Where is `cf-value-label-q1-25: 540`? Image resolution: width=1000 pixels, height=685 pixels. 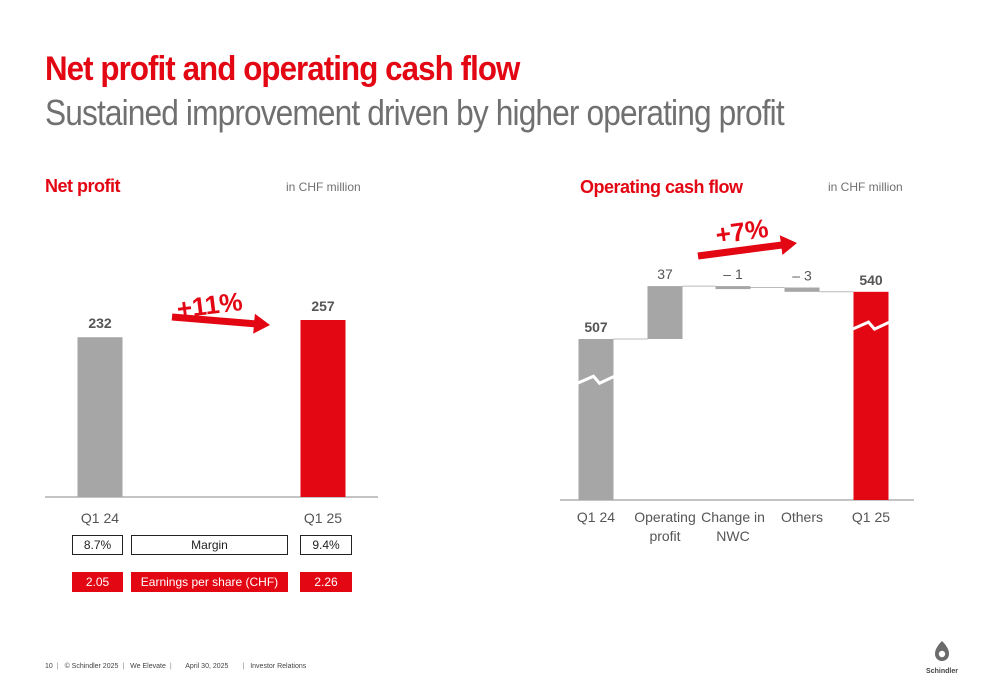
cf-value-label-q1-25: 540 is located at coordinates (871, 280).